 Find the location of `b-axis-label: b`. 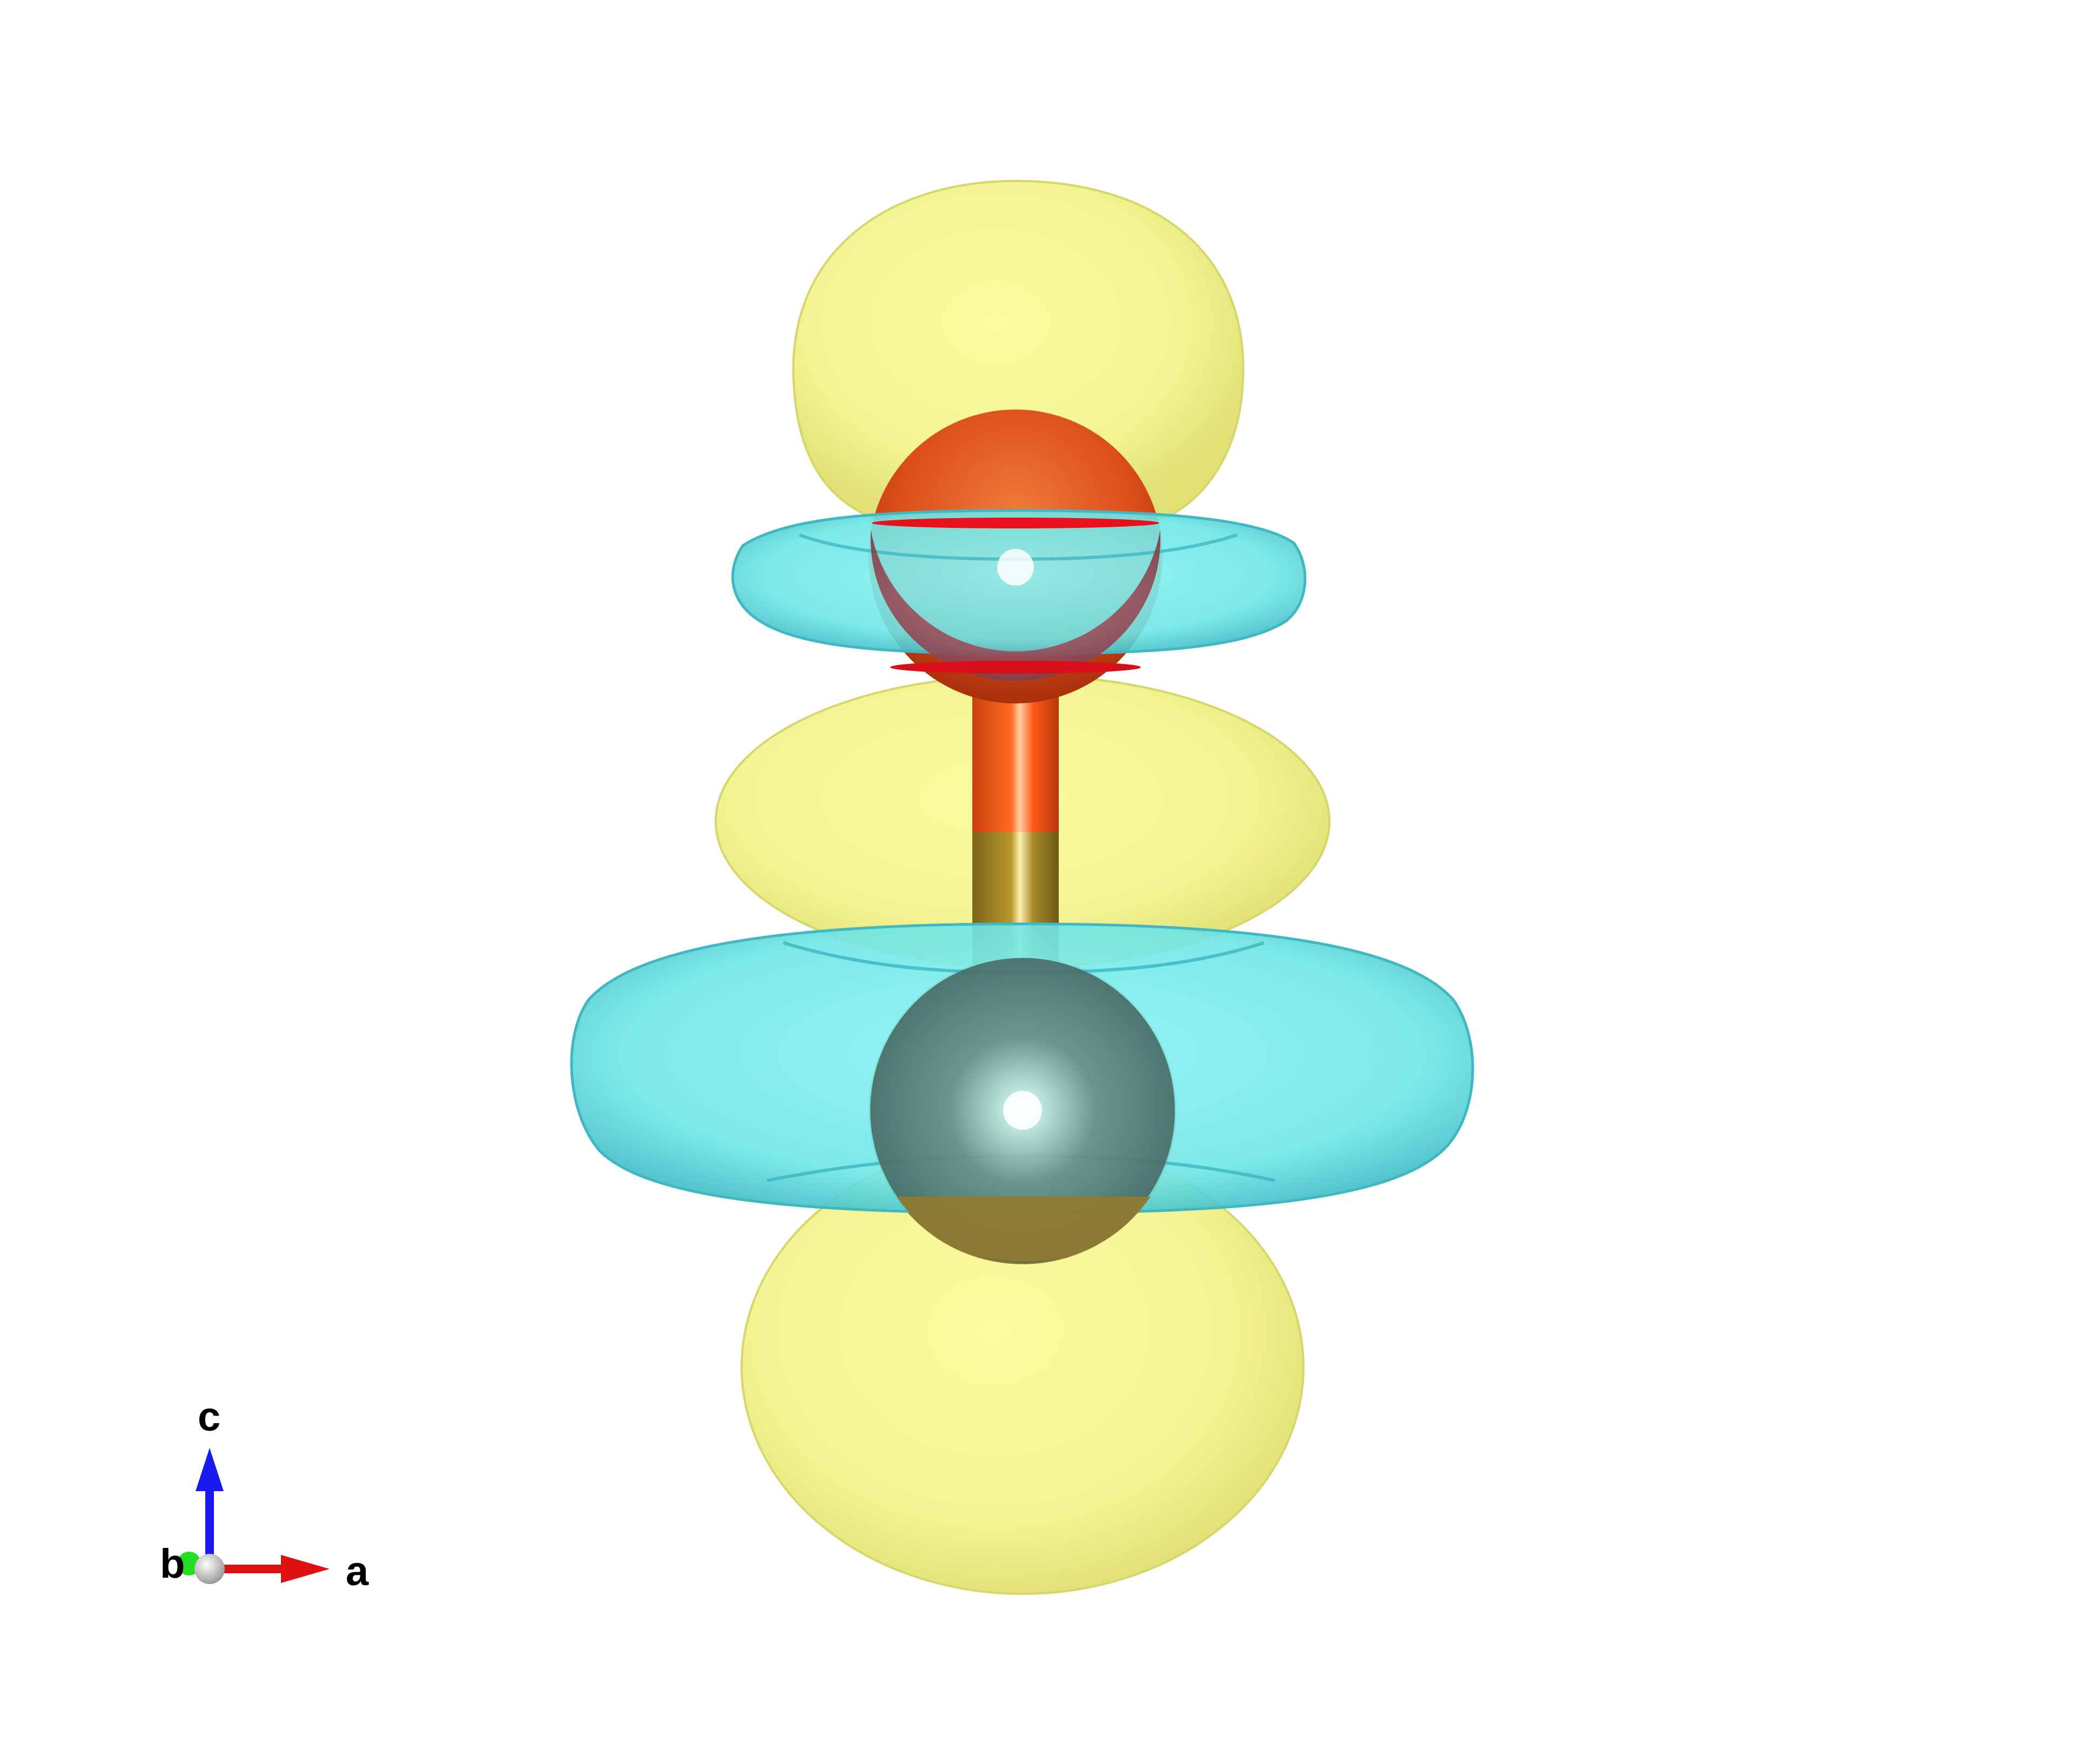

b-axis-label: b is located at coordinates (173, 1564).